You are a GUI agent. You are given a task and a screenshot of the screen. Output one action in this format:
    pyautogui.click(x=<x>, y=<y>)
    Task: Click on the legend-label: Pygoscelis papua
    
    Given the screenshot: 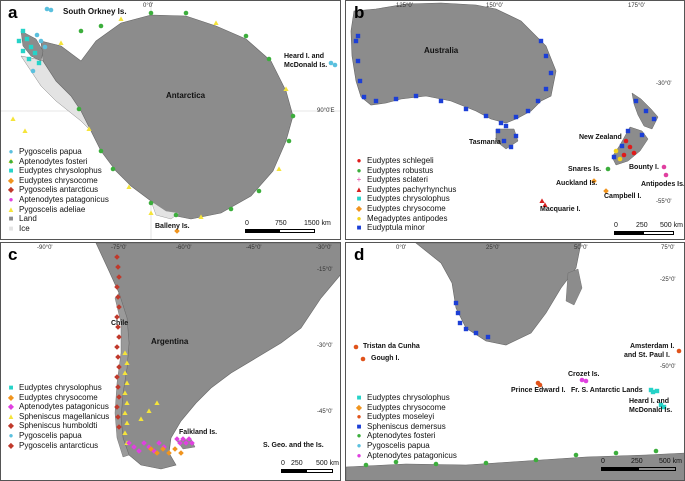 What is the action you would take?
    pyautogui.click(x=398, y=445)
    